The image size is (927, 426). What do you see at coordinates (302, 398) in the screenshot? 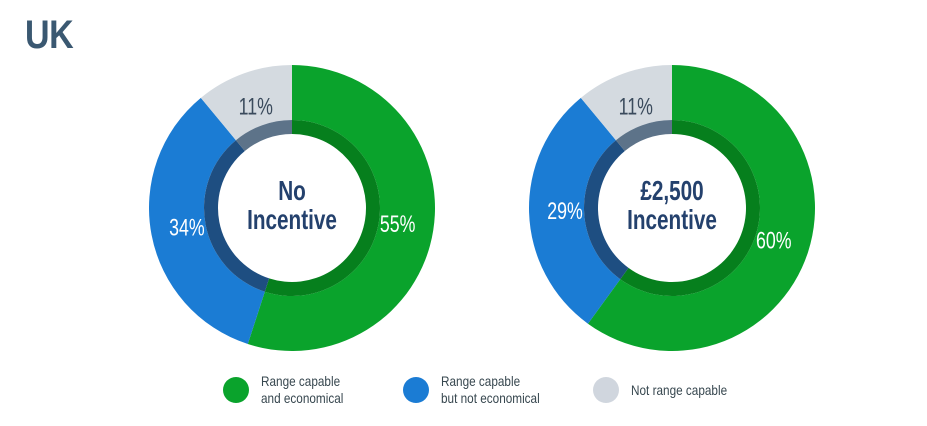
I see `legend-label-line: and economical` at bounding box center [302, 398].